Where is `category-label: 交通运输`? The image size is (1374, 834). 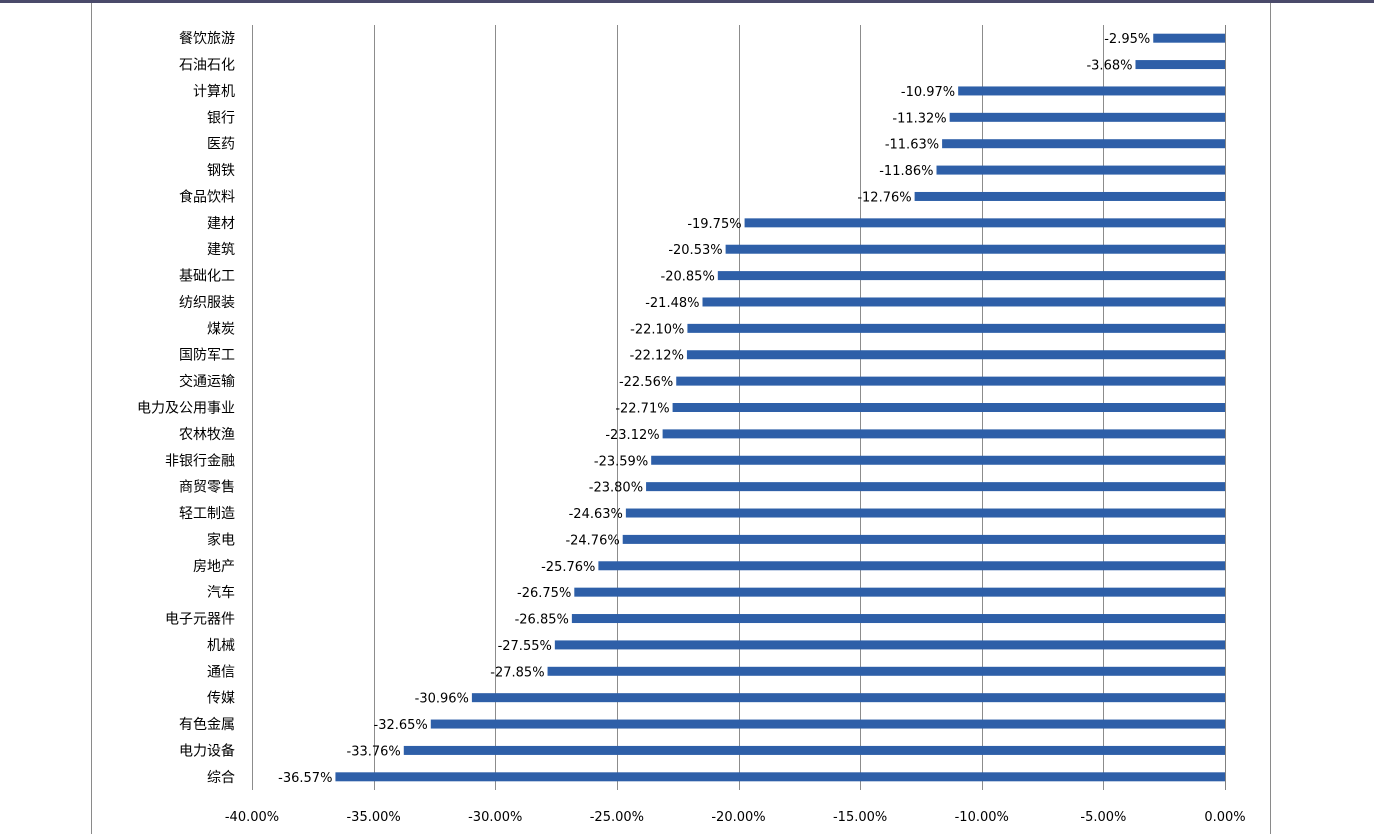
category-label: 交通运输 is located at coordinates (207, 381).